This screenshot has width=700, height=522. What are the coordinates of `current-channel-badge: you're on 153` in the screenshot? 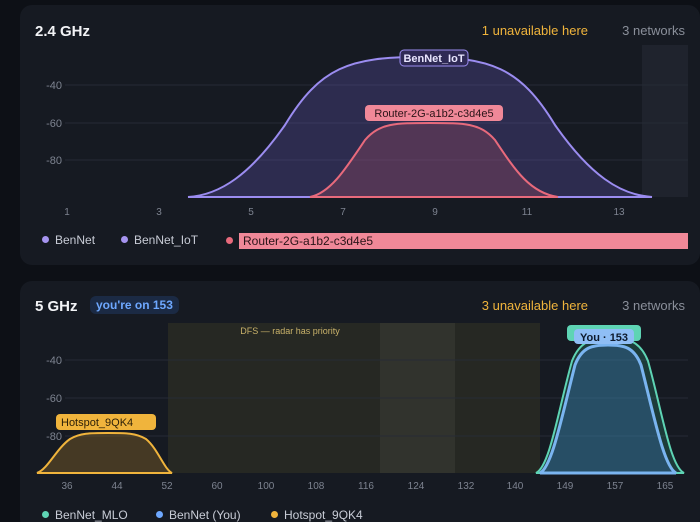 It's located at (134, 305).